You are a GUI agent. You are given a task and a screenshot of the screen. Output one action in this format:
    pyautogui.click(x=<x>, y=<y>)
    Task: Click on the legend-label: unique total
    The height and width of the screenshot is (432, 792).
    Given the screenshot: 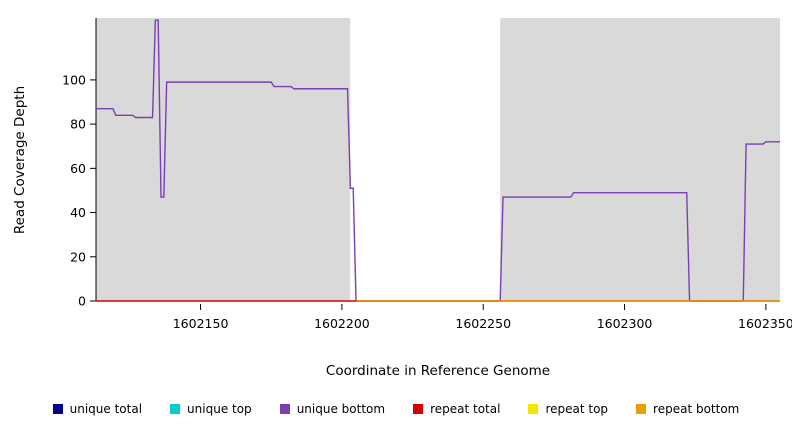 What is the action you would take?
    pyautogui.click(x=106, y=409)
    